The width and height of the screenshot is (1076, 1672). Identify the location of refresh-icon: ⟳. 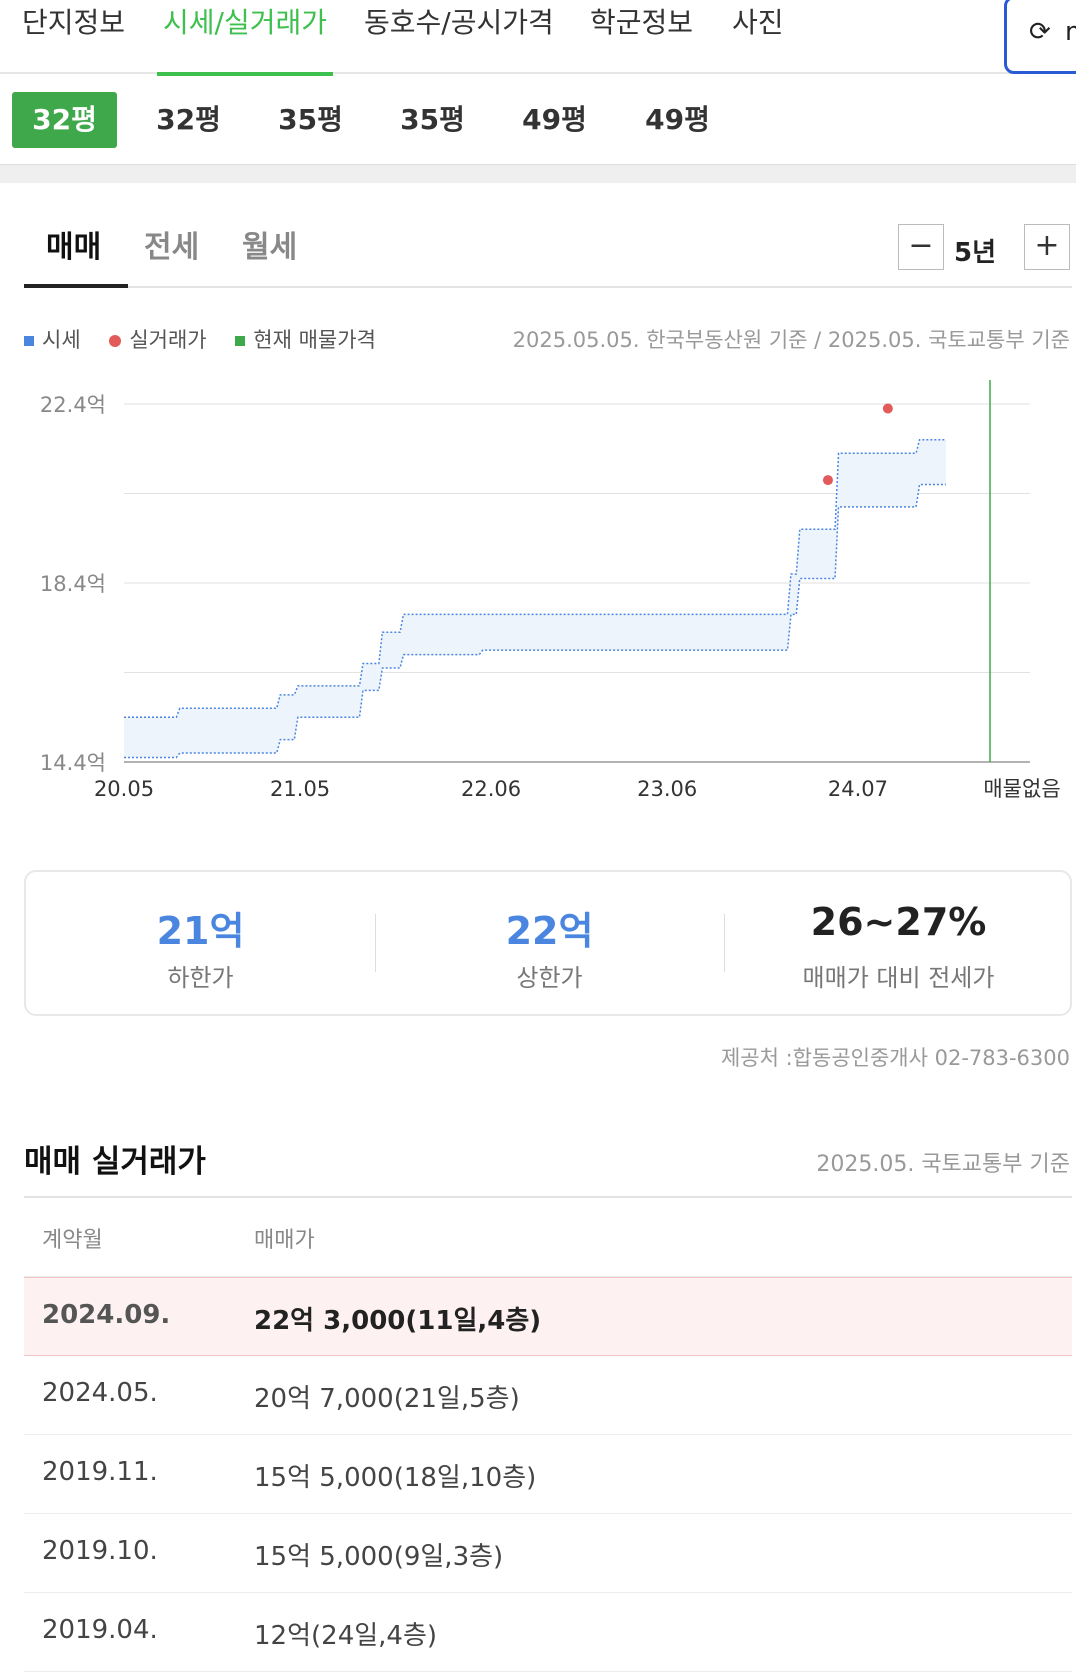
(1040, 32).